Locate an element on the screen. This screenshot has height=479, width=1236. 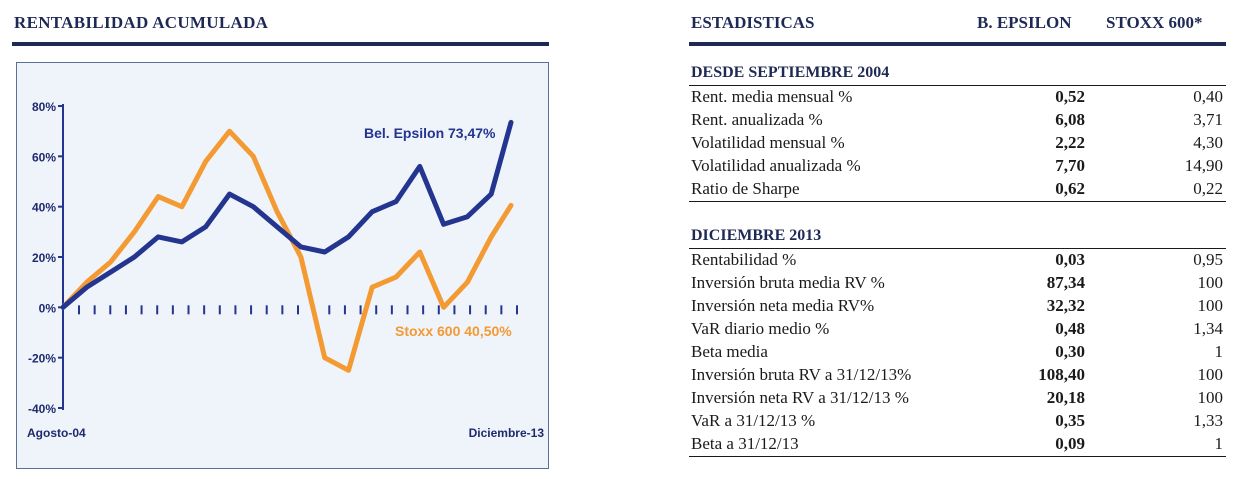
stats-row: Inversión neta media RV% 32,32 100 is located at coordinates (958, 305).